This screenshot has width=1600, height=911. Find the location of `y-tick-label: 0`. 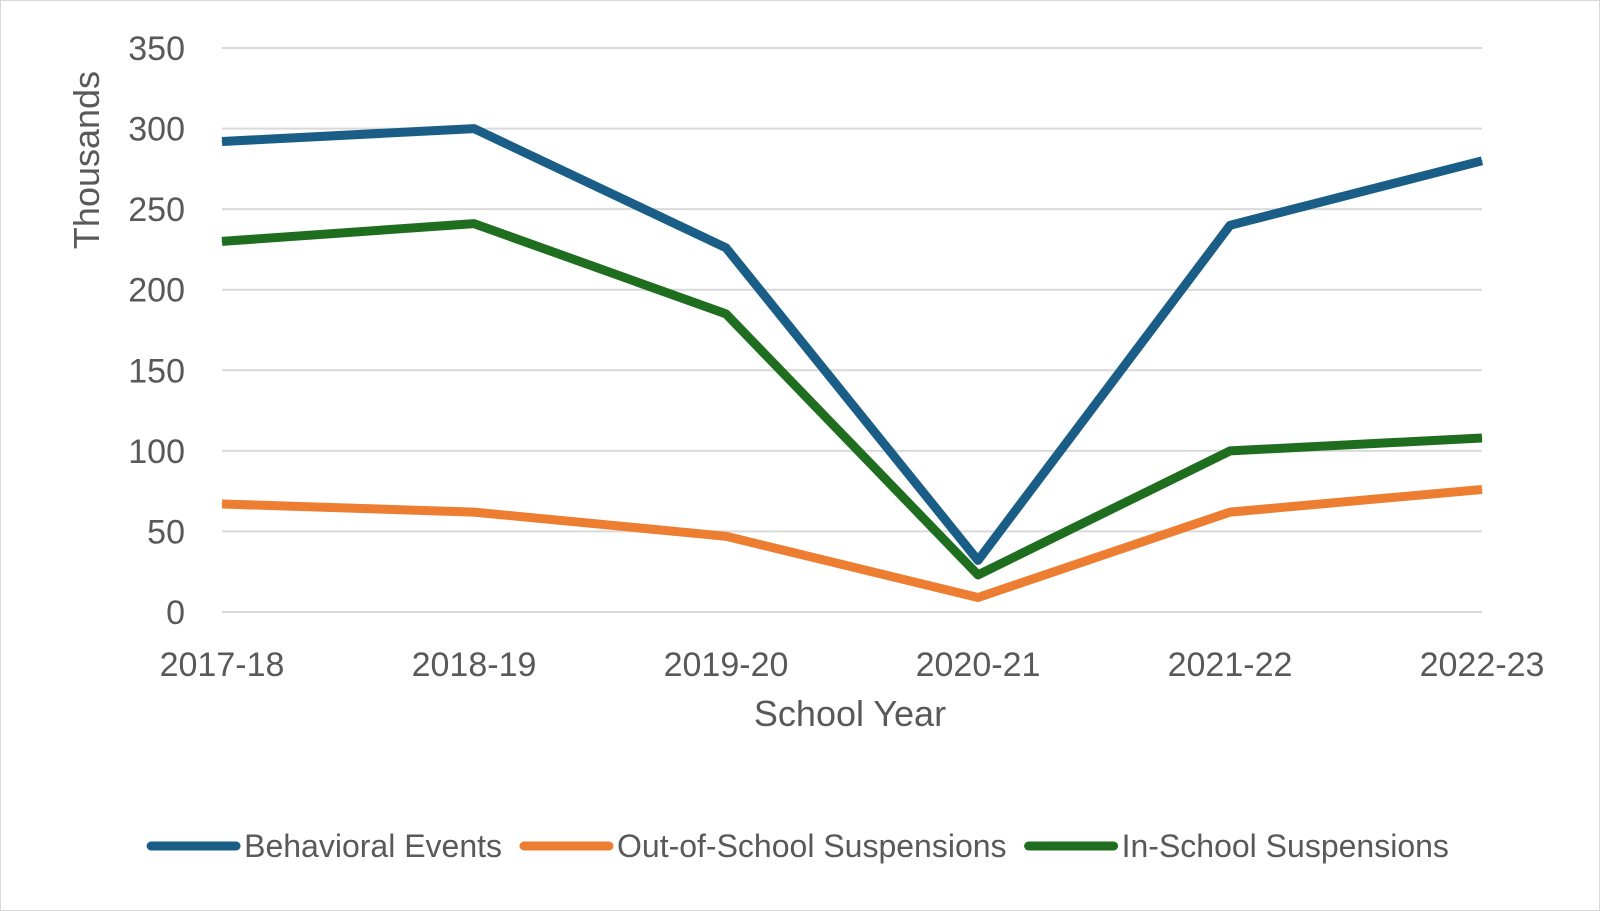

y-tick-label: 0 is located at coordinates (175, 613).